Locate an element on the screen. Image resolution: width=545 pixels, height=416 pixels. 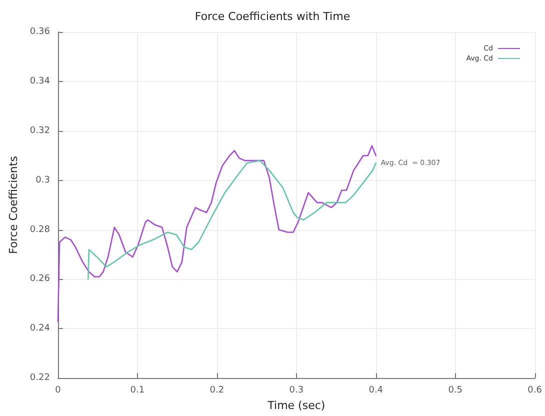
x-axis-title: Time (sec) is located at coordinates (296, 405).